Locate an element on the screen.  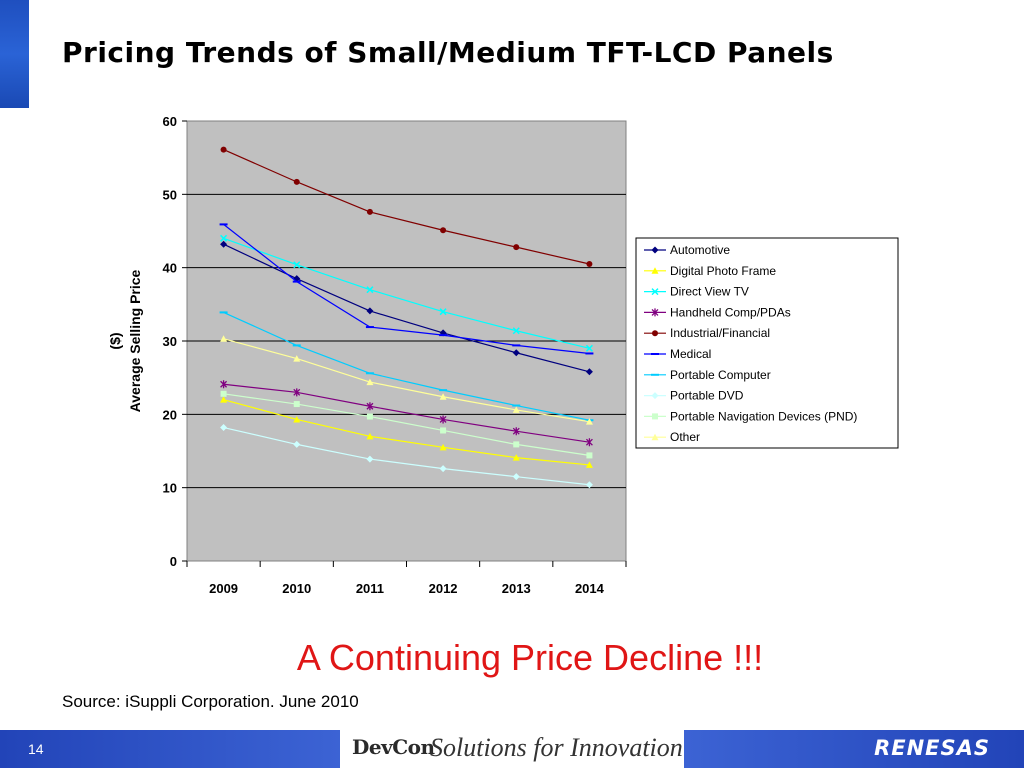
legend-item: Portable Computer is located at coordinates (707, 375).